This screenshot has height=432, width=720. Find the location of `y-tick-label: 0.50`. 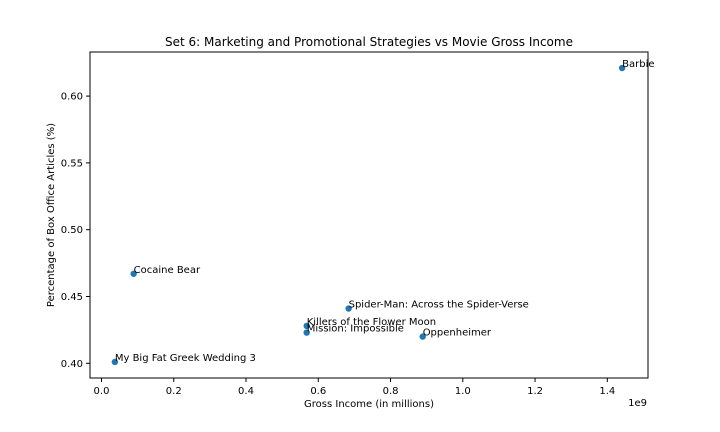

y-tick-label: 0.50 is located at coordinates (72, 230).